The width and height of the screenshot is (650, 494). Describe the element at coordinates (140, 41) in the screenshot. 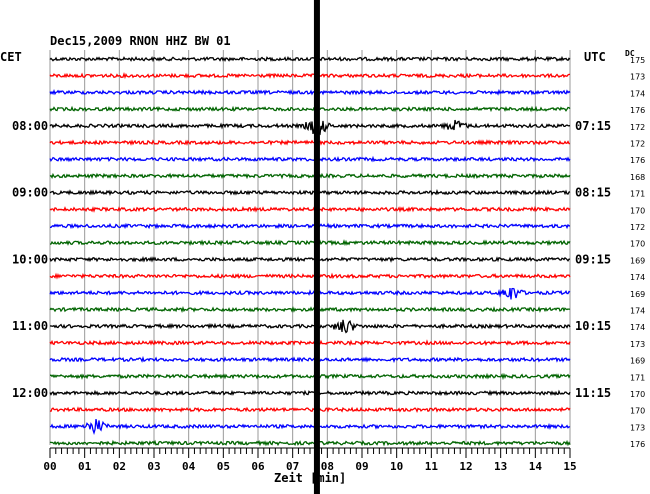

I see `chart-title: Dec15,2009 RNON HHZ BW 01` at that location.